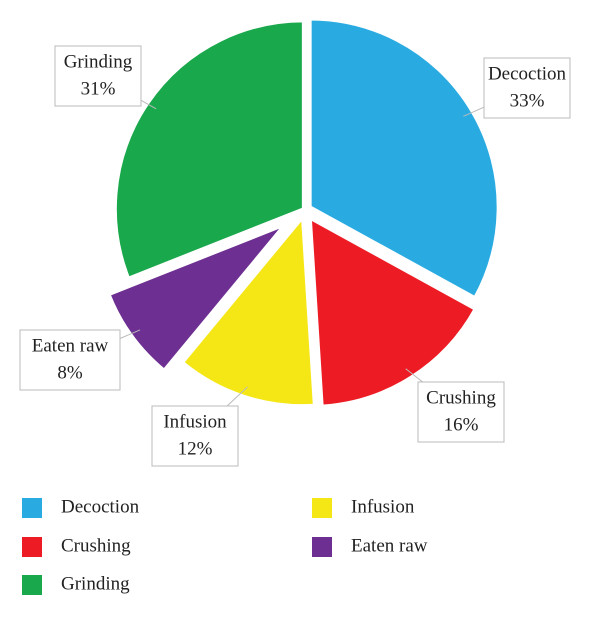 This screenshot has width=600, height=623. I want to click on data-label: 31%, so click(98, 88).